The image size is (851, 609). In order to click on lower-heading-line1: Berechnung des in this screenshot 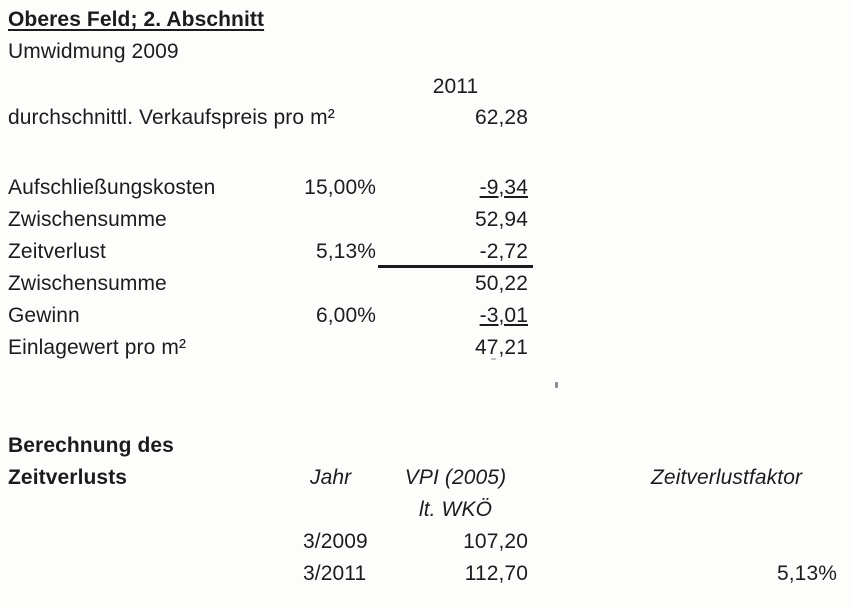, I will do `click(91, 445)`.